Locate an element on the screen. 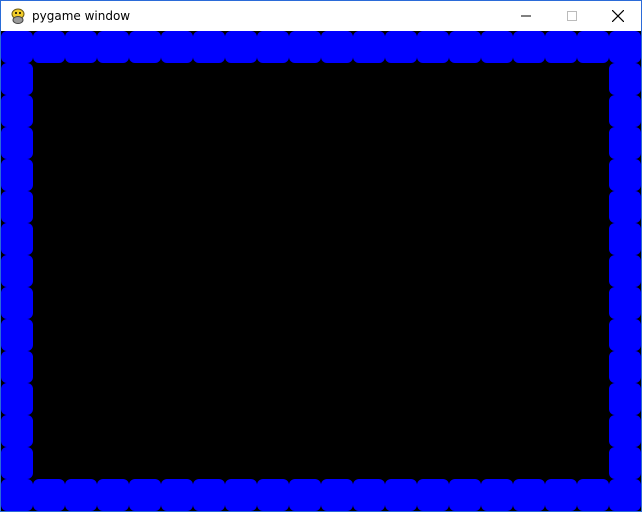 The width and height of the screenshot is (642, 512). pygame-snake-icon is located at coordinates (18, 16).